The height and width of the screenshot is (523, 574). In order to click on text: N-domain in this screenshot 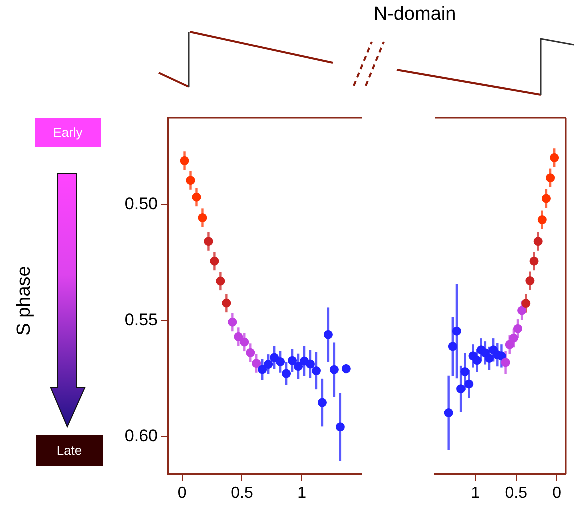, I will do `click(415, 15)`.